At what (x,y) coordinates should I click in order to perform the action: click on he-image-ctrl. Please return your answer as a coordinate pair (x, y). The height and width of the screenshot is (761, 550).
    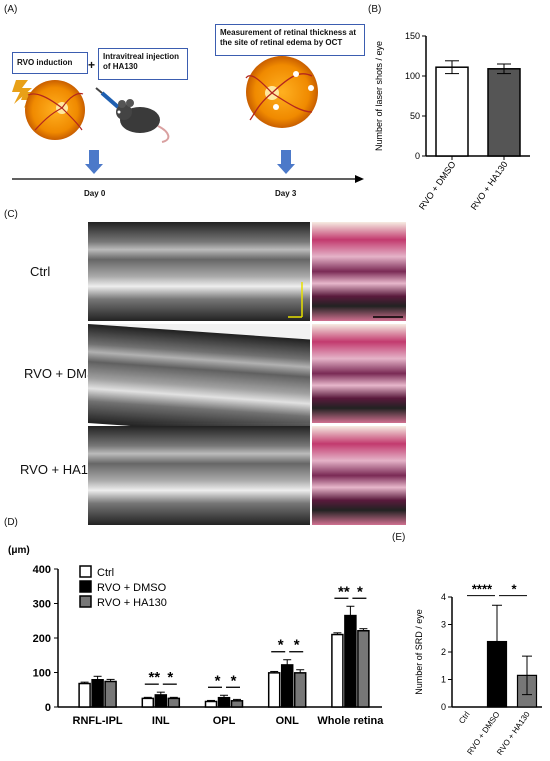
    Looking at the image, I should click on (359, 271).